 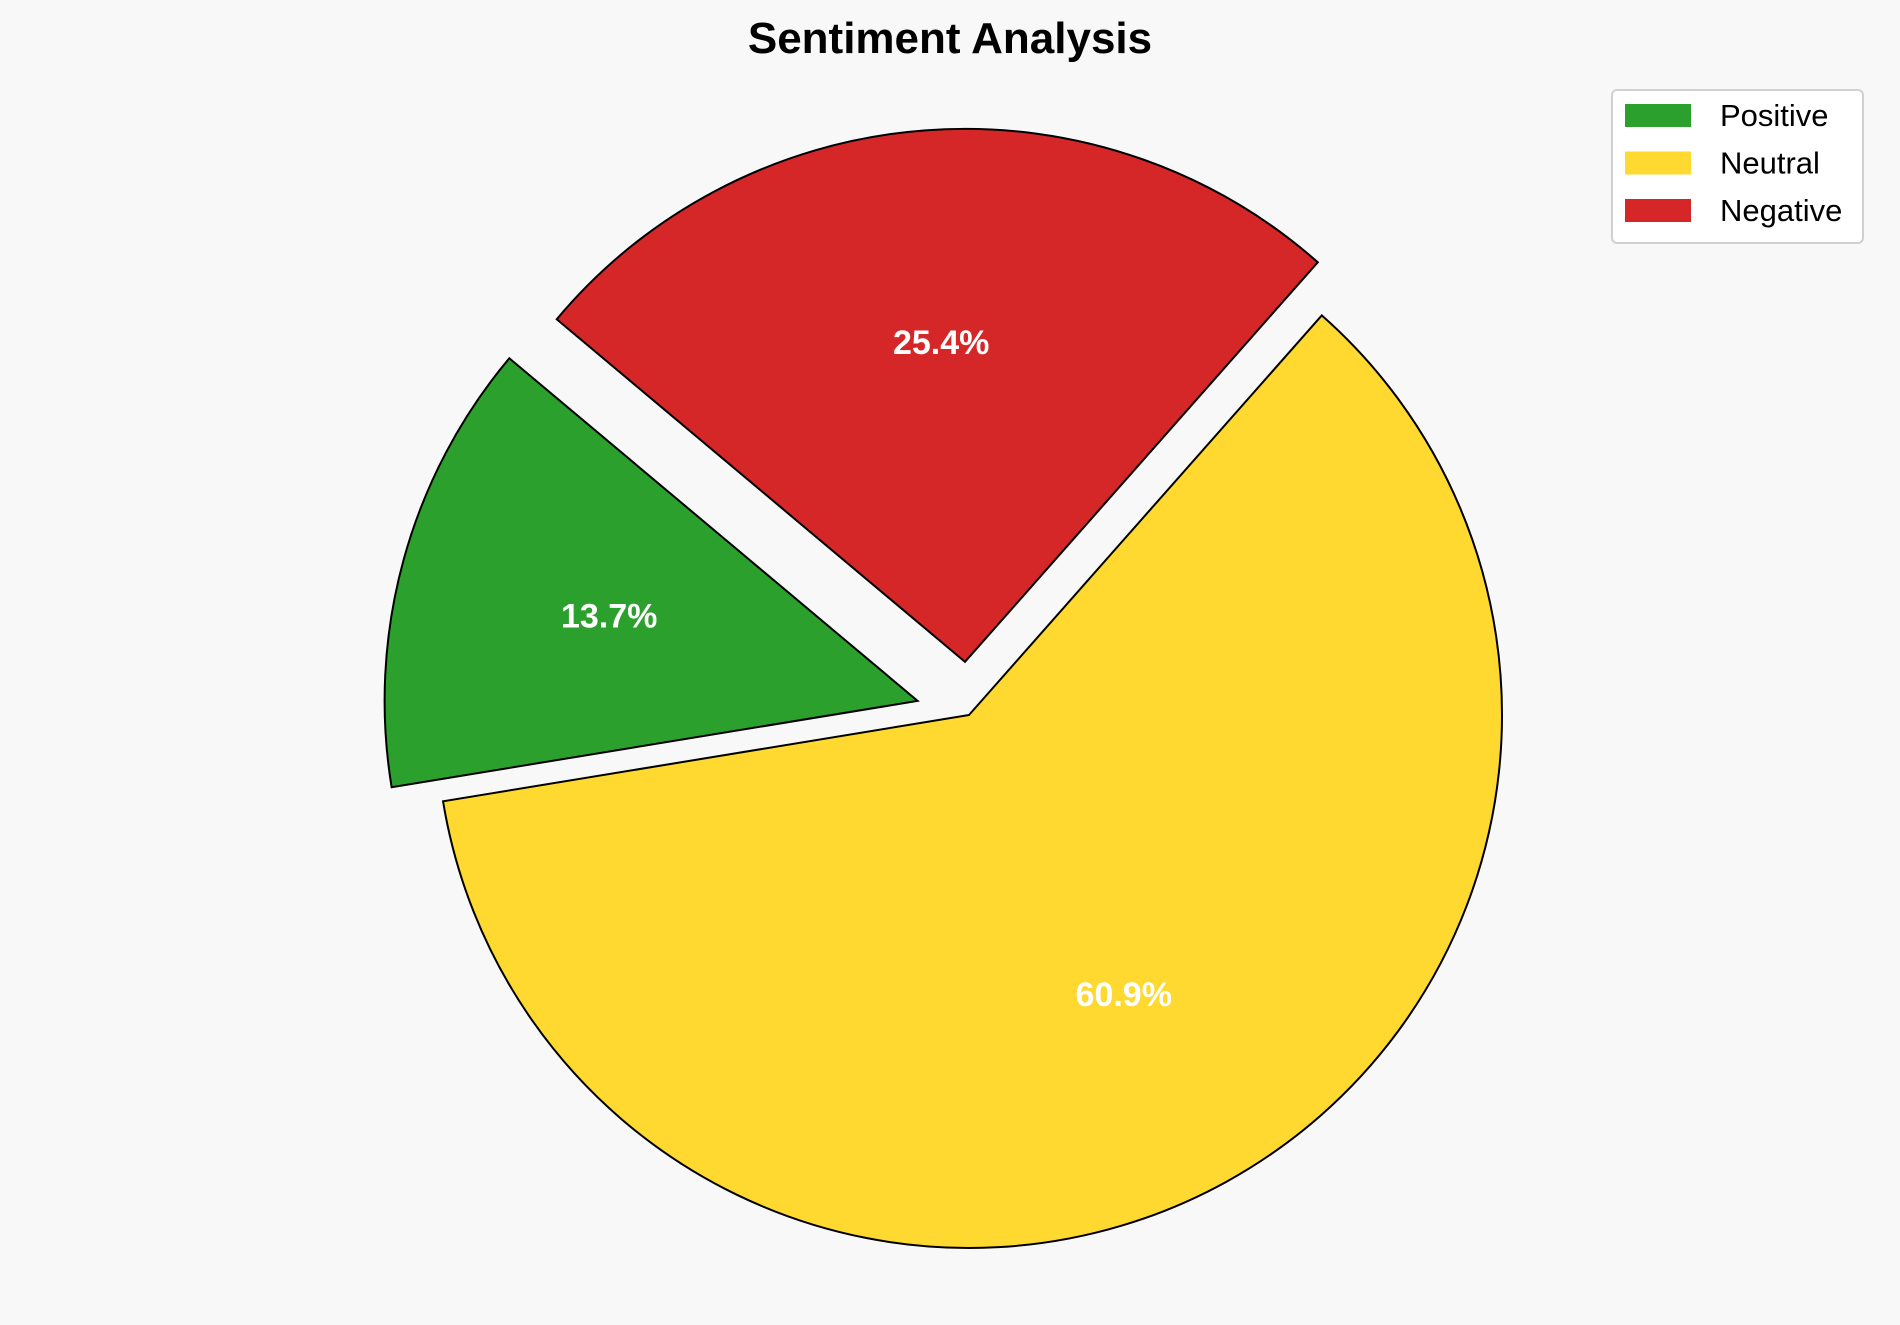 What do you see at coordinates (1658, 115) in the screenshot?
I see `legend-swatch-positive` at bounding box center [1658, 115].